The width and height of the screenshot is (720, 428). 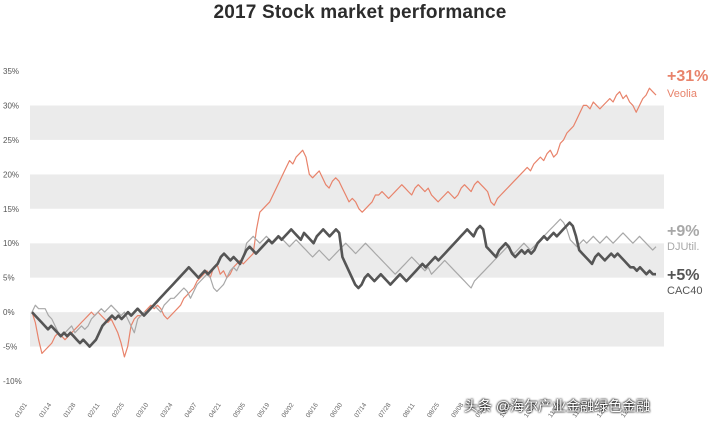 I want to click on x-tick-label: 01/14, so click(x=45, y=410).